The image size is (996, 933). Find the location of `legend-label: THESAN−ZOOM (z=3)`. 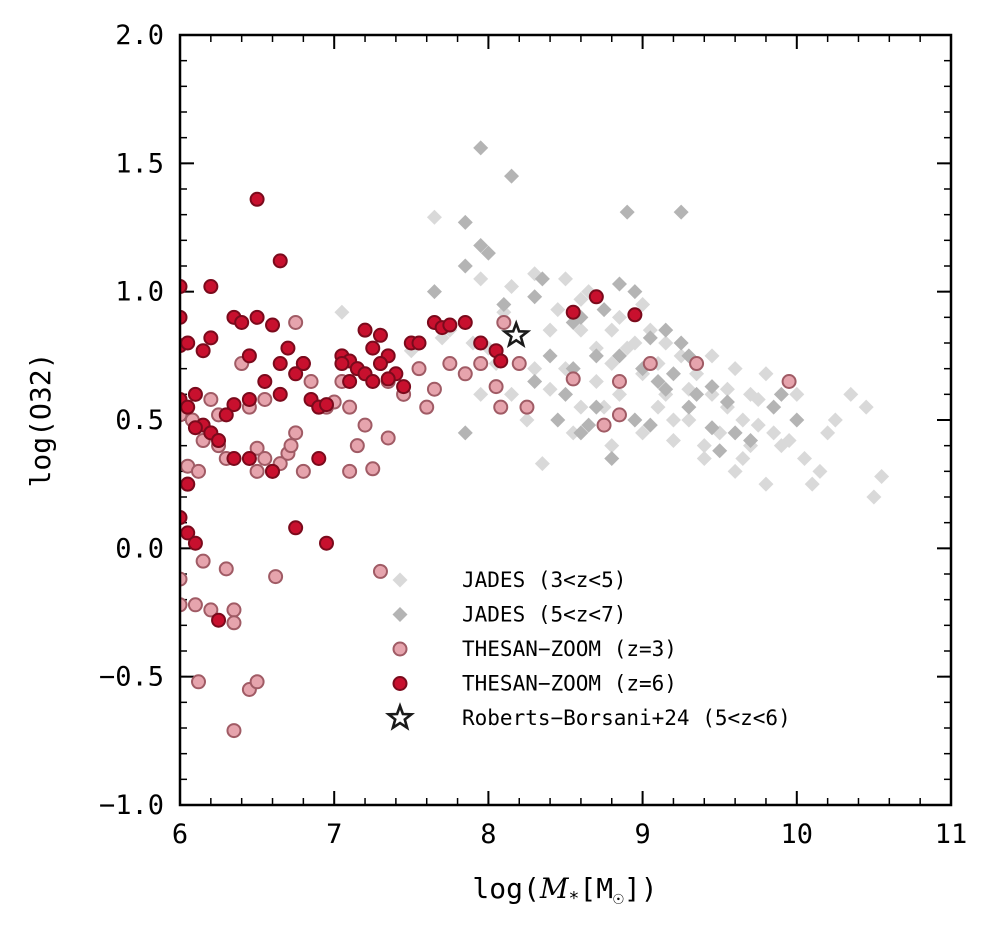

legend-label: THESAN−ZOOM (z=3) is located at coordinates (569, 649).